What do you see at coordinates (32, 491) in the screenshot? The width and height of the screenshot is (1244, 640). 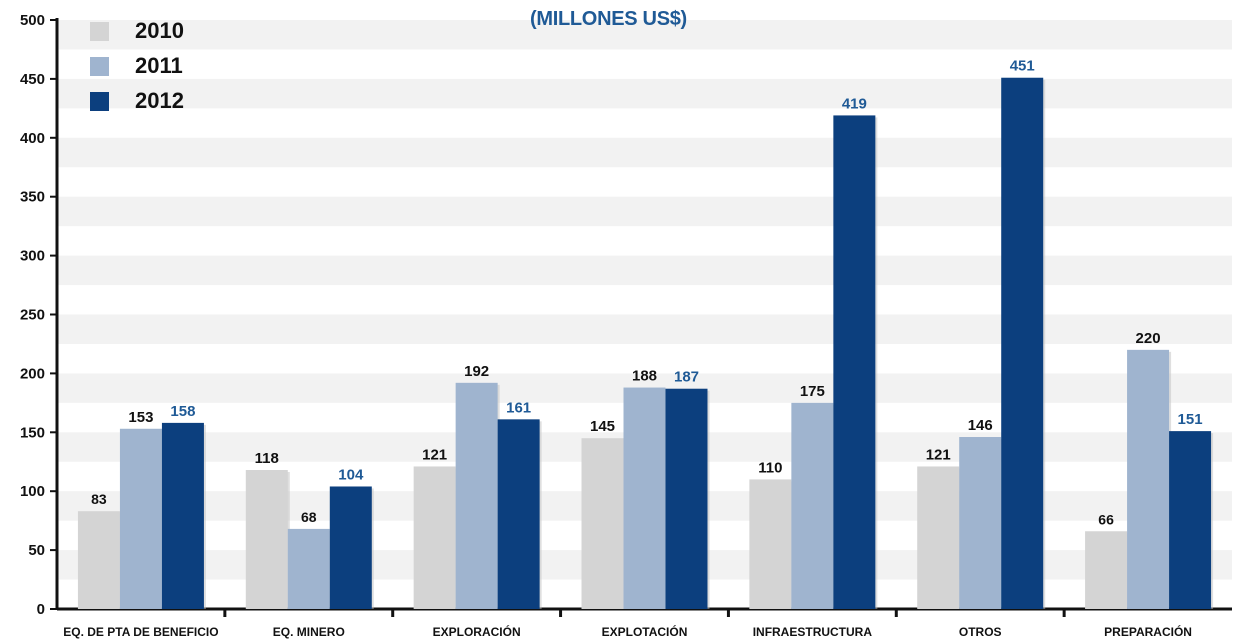 I see `y-tick-label: 100` at bounding box center [32, 491].